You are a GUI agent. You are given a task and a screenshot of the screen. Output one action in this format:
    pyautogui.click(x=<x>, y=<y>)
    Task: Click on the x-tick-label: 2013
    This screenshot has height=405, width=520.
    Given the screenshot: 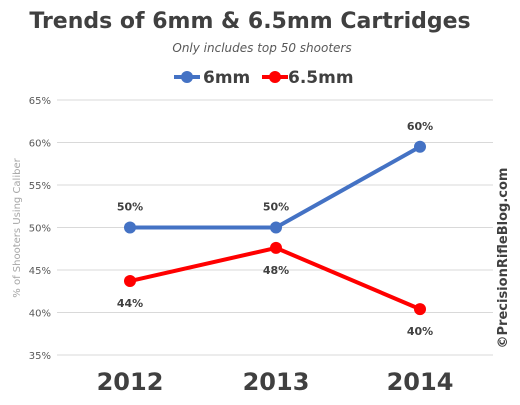 What is the action you would take?
    pyautogui.click(x=276, y=382)
    